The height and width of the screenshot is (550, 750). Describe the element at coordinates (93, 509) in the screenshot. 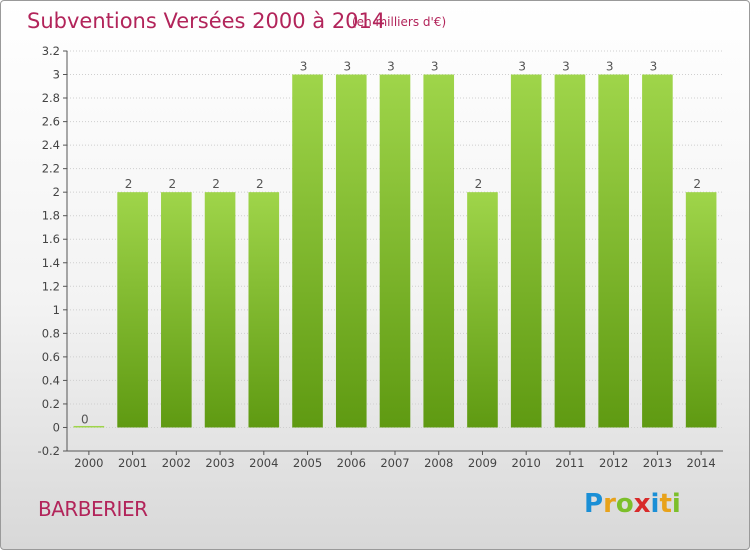

I see `commune-name: BARBERIER` at that location.